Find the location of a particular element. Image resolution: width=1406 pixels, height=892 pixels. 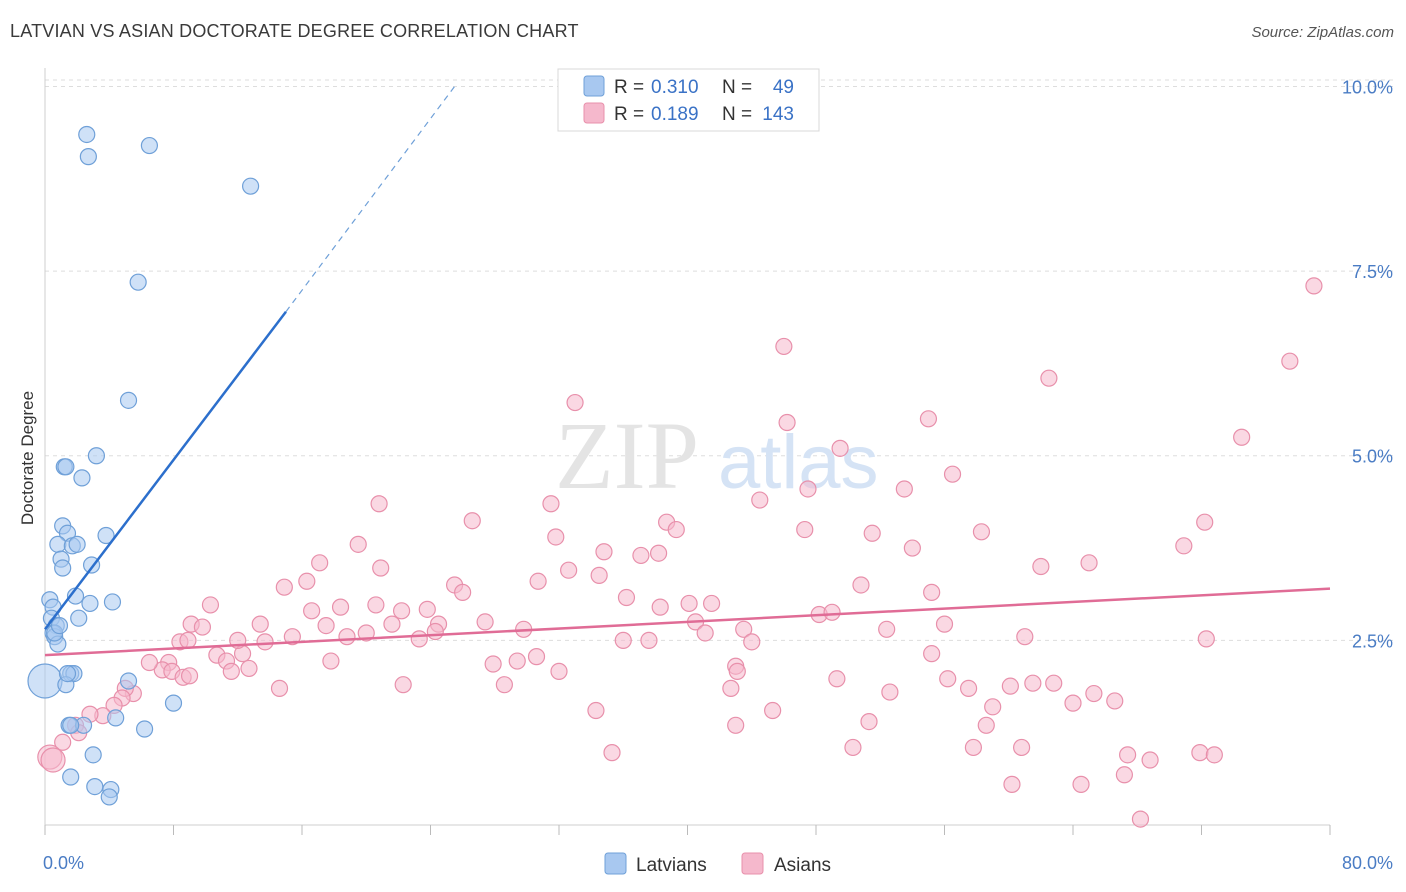

watermark-zip: ZIP is located at coordinates (627, 455).